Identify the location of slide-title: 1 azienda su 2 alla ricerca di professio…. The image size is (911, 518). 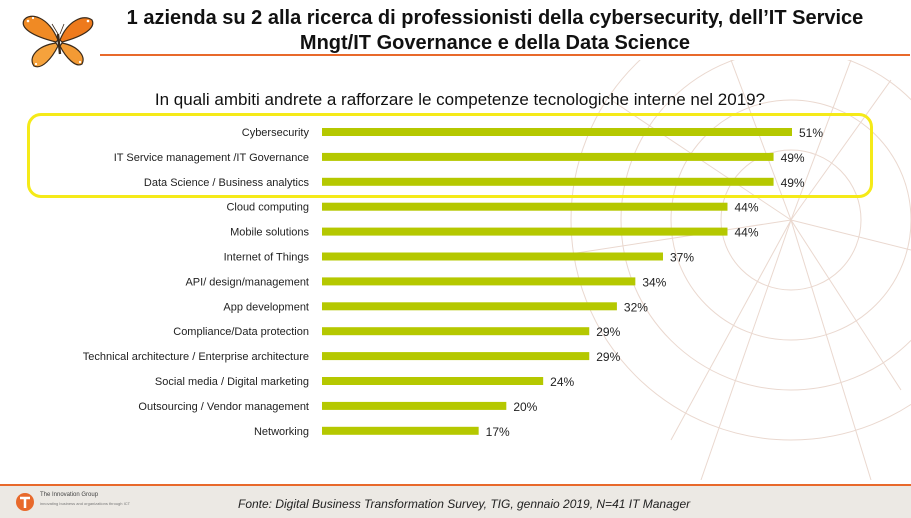
(495, 31).